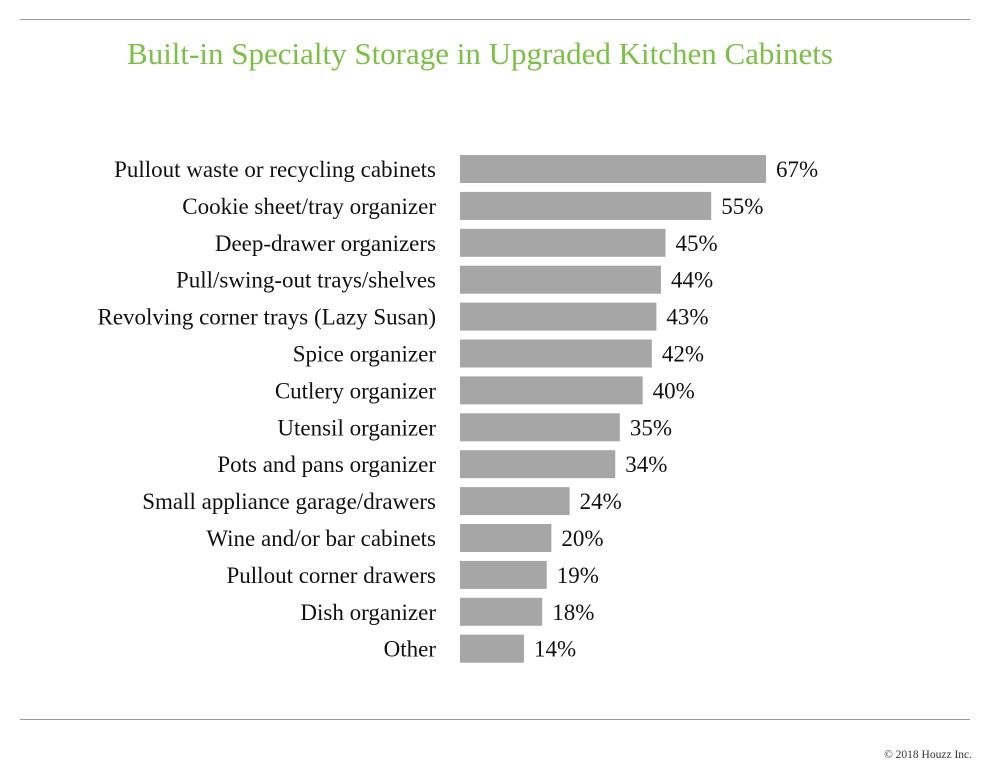  Describe the element at coordinates (687, 317) in the screenshot. I see `value-label: 43%` at that location.